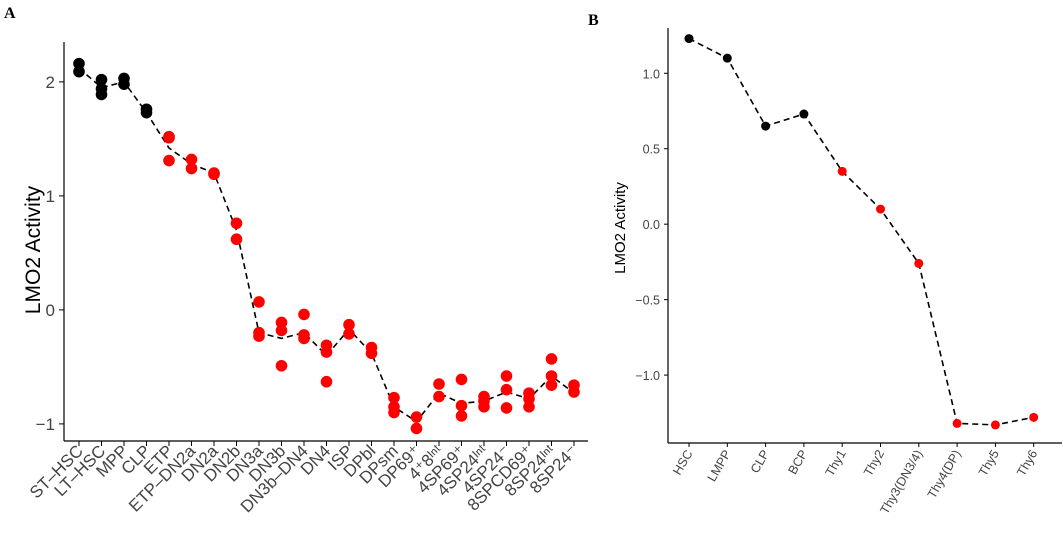  I want to click on panel-a-y-tick-label: 2, so click(50, 82).